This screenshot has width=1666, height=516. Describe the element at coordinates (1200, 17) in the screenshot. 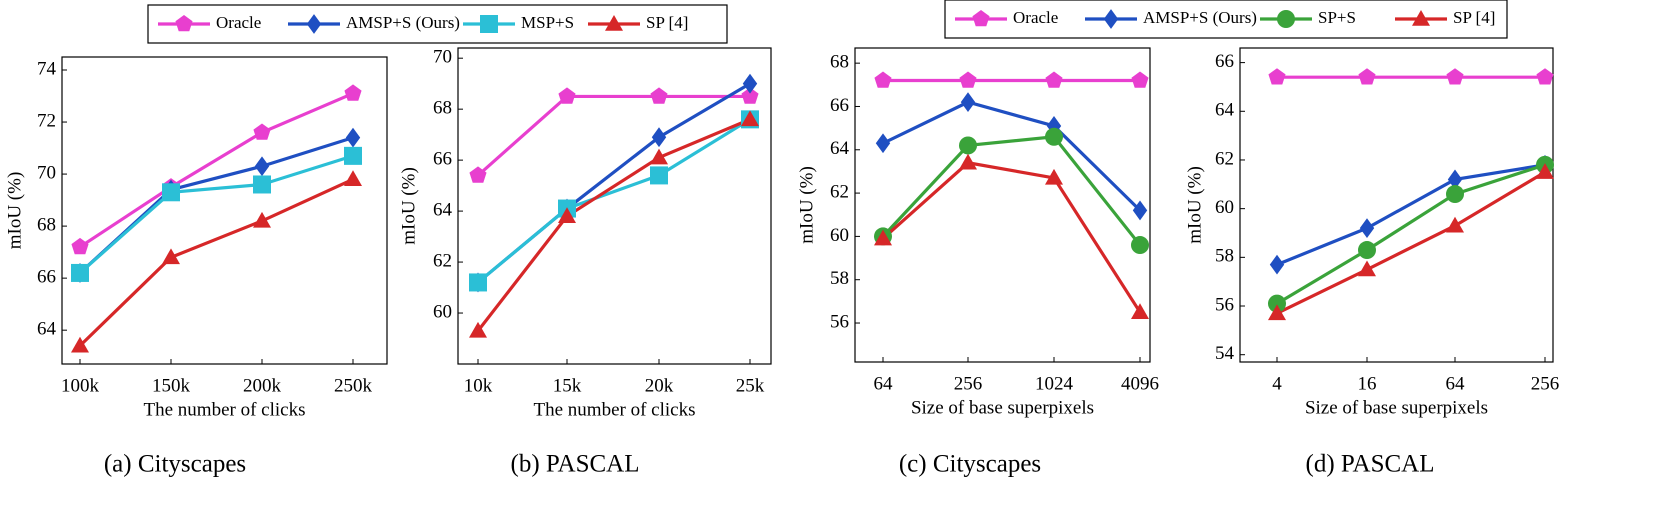

I see `legend-label: AMSP+S (Ours)` at that location.